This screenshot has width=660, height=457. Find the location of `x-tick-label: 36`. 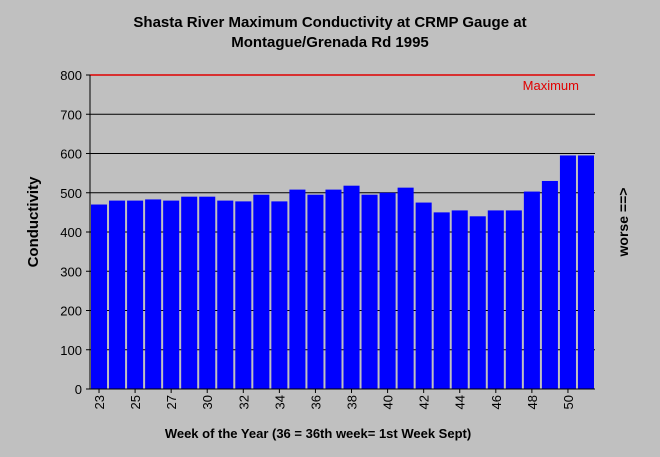

x-tick-label: 36 is located at coordinates (315, 402).